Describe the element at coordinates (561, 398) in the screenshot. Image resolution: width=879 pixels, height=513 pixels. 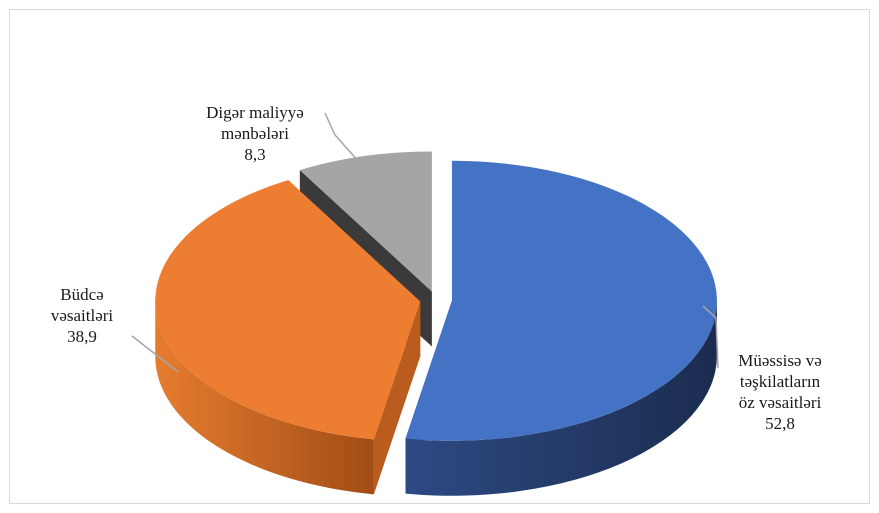
I see `slice-muessise-side` at that location.